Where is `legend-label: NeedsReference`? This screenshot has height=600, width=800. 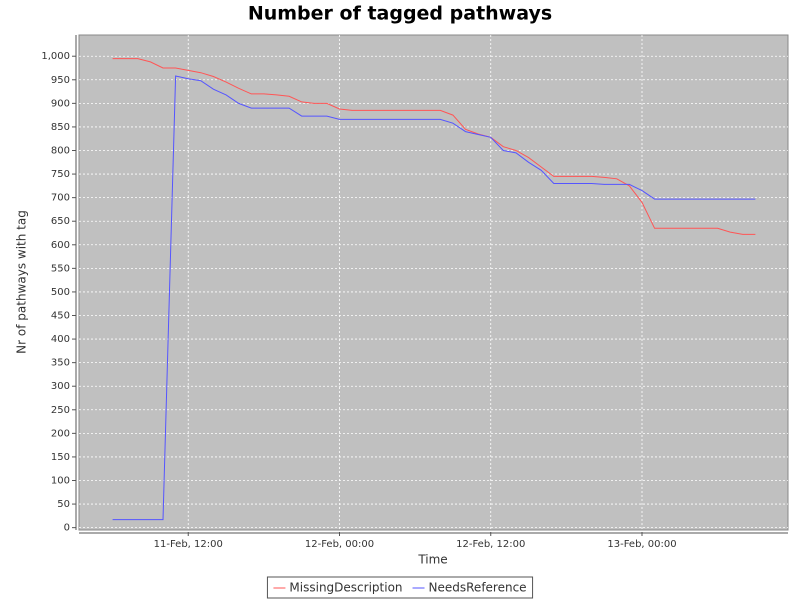
legend-label: NeedsReference is located at coordinates (478, 588).